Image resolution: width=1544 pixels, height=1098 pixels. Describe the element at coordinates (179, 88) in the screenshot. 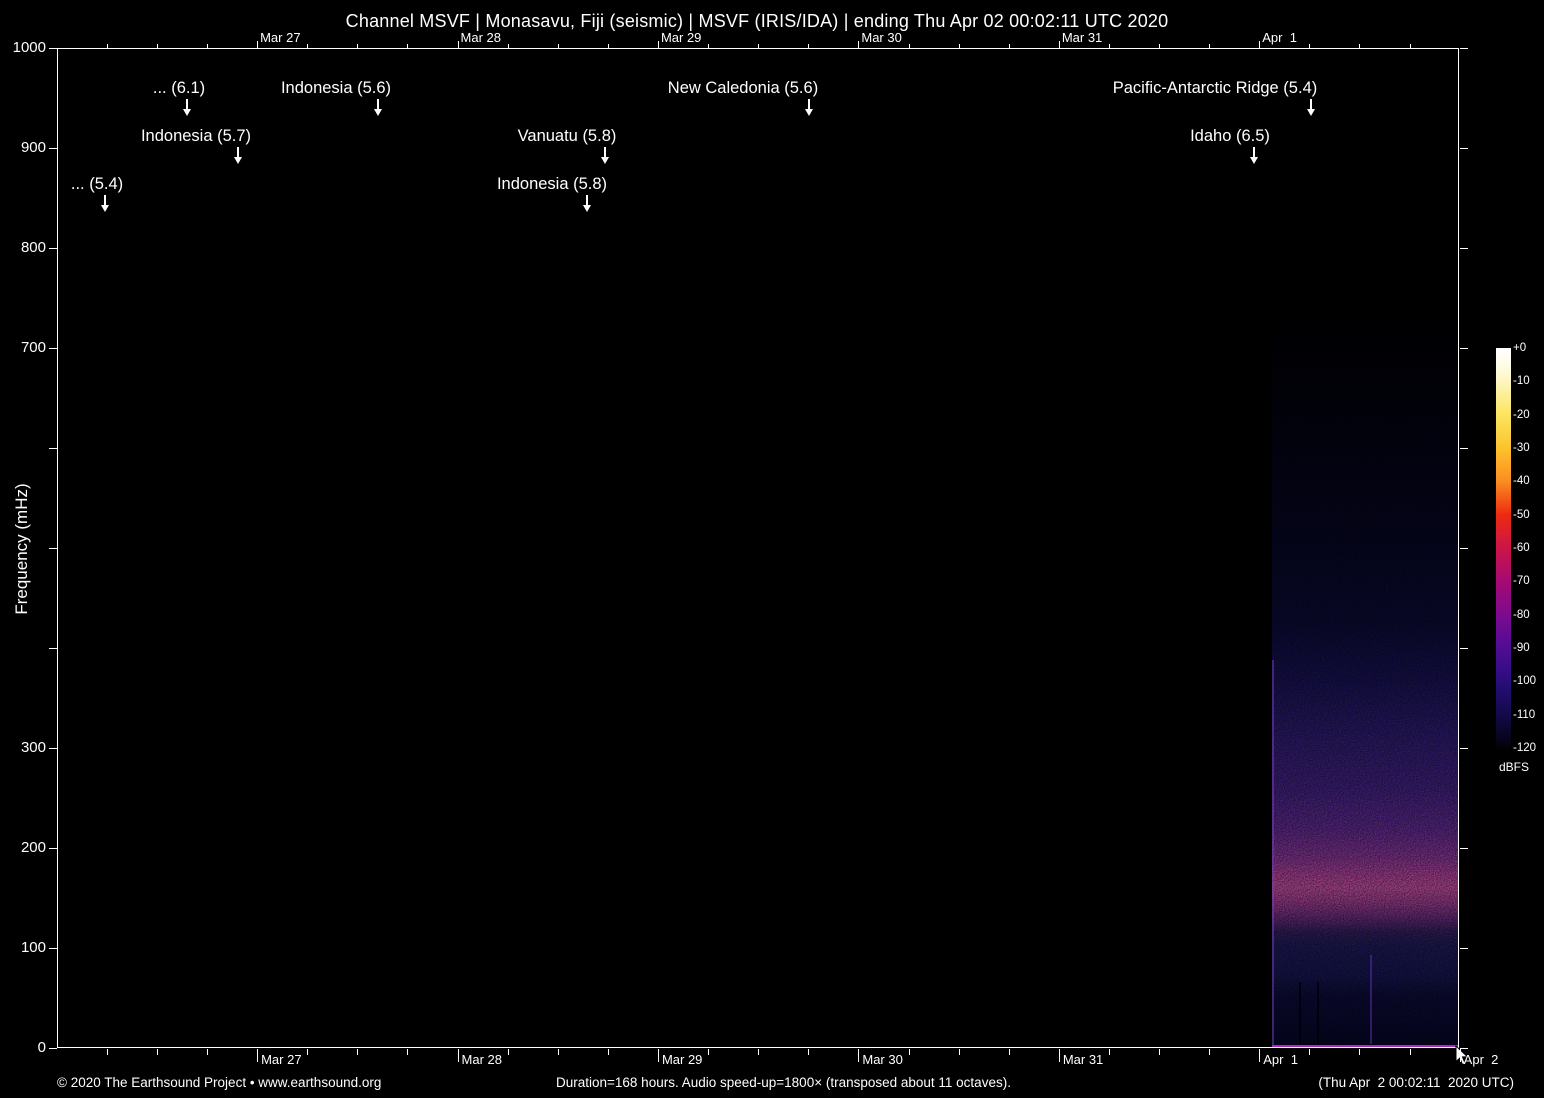

I see `event-label: ... (6.1)` at that location.